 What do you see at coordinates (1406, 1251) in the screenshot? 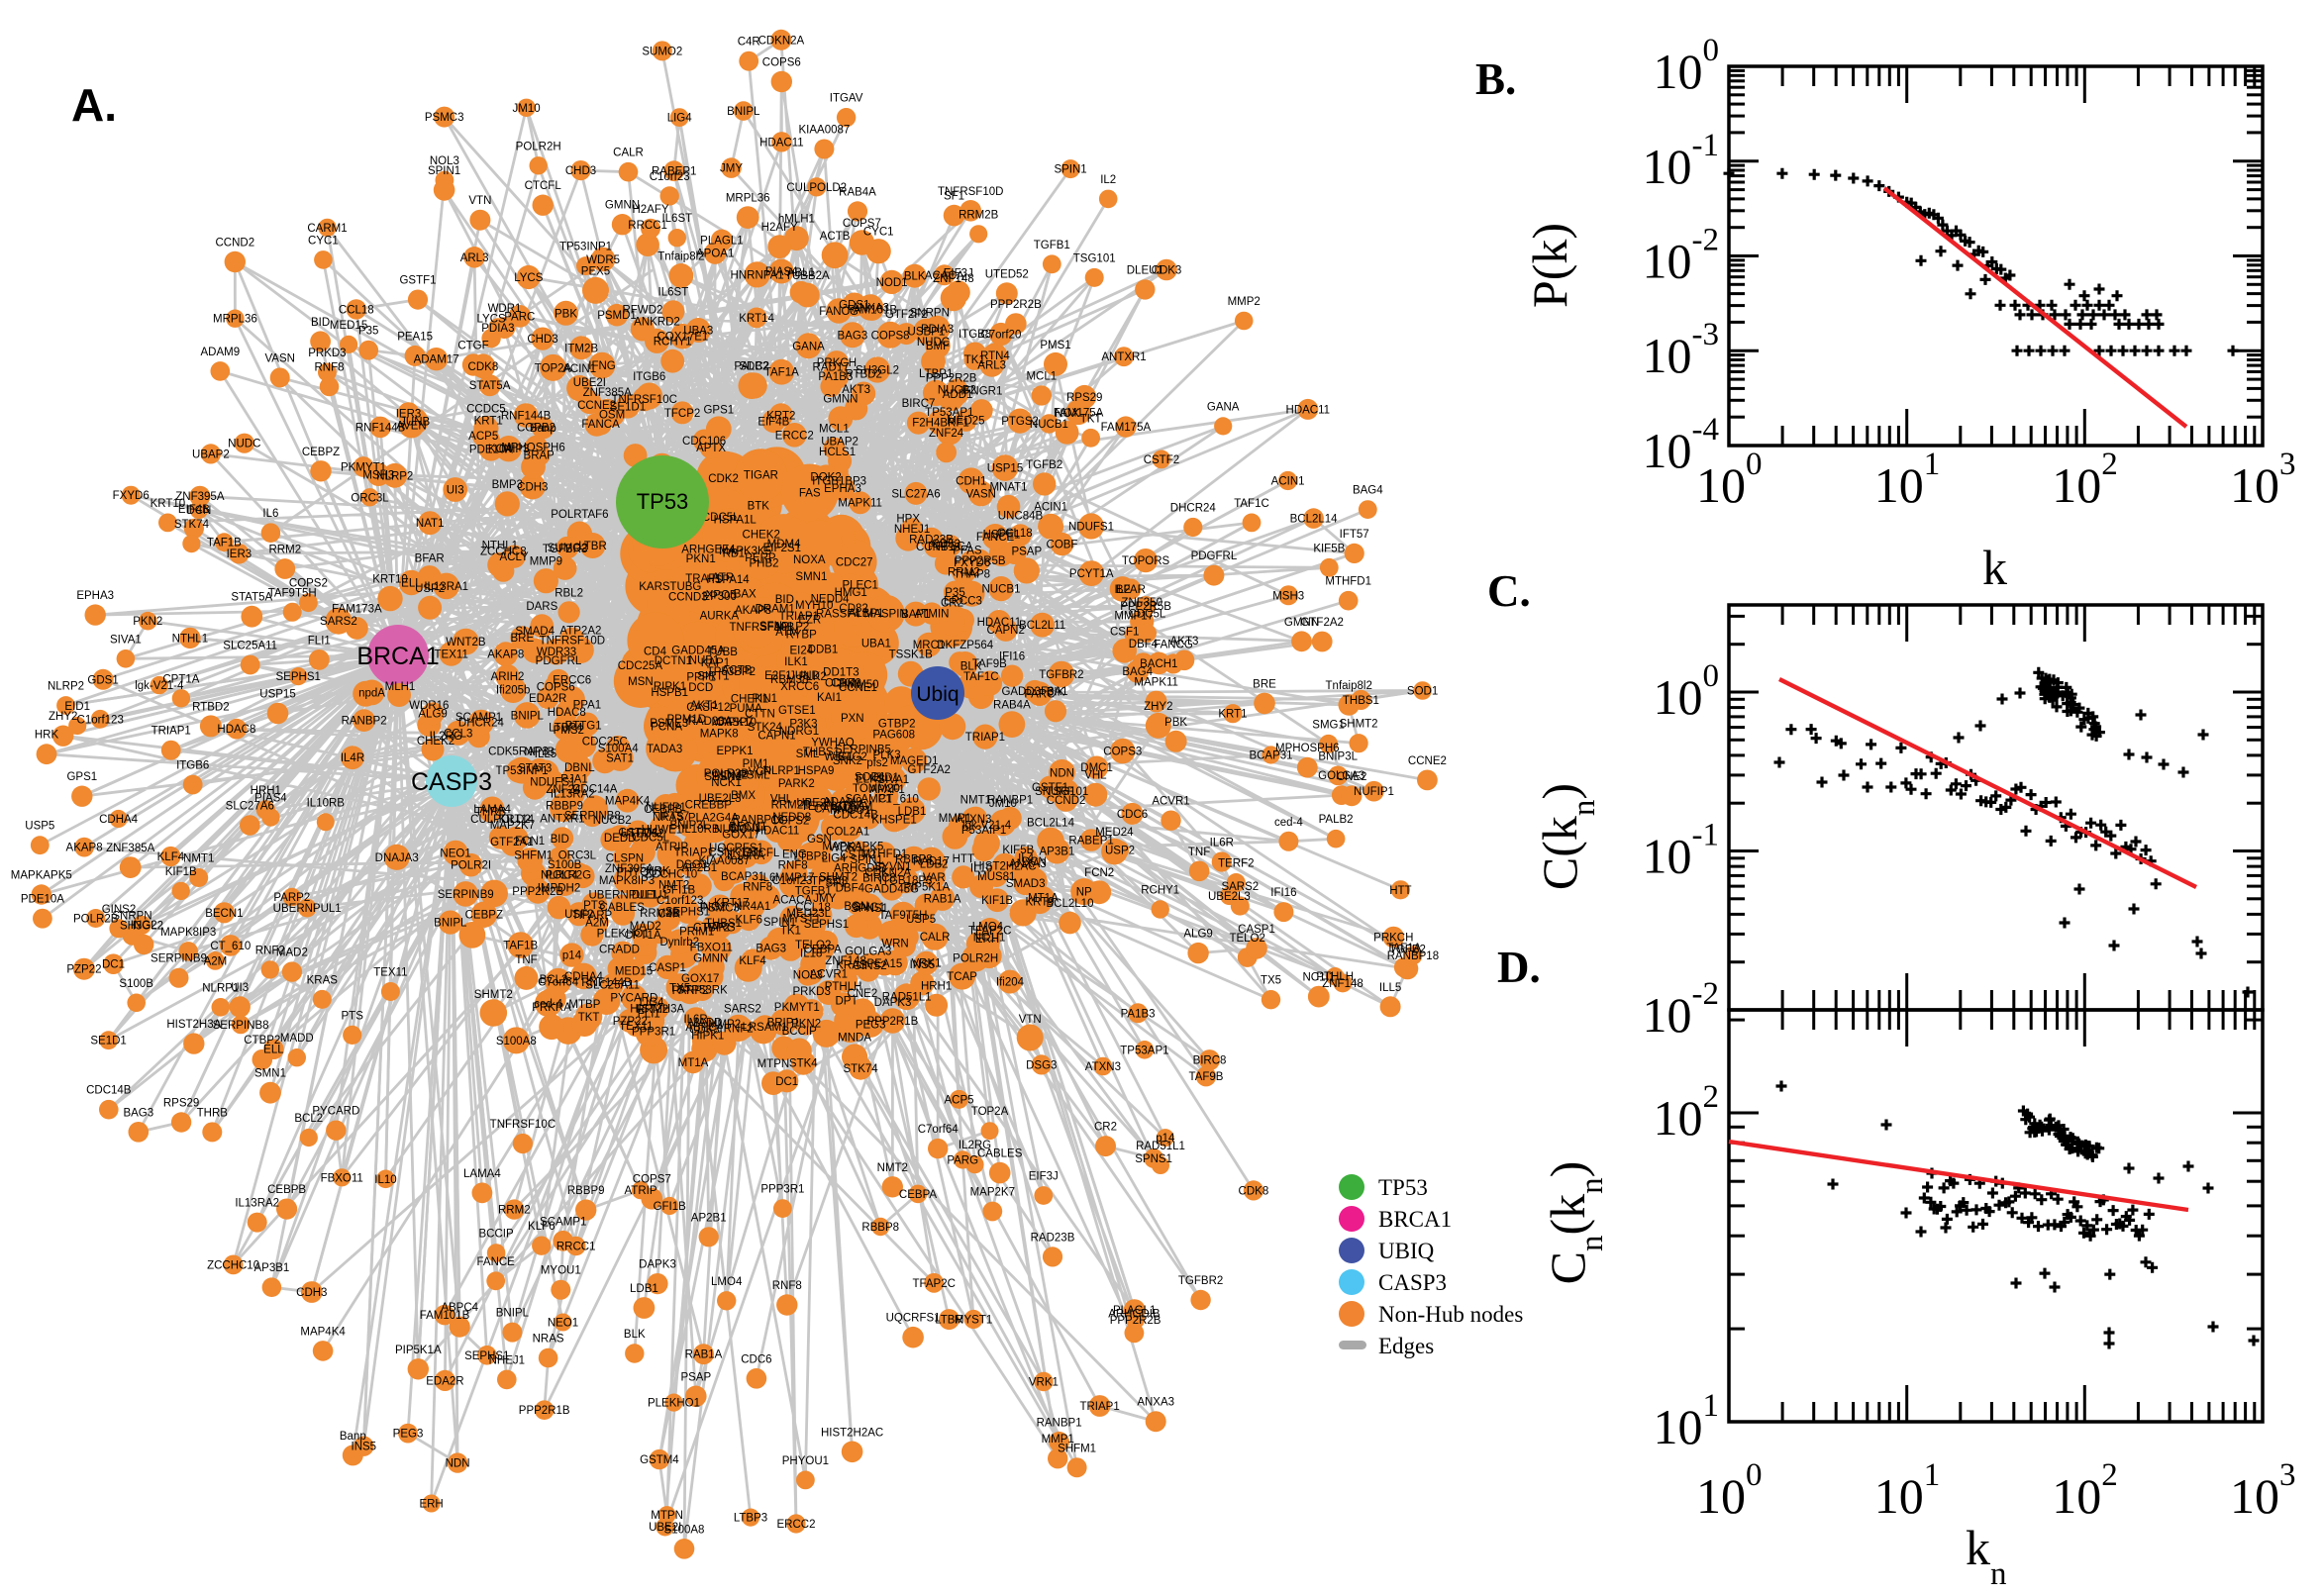
I see `svg-text: UBIQ` at bounding box center [1406, 1251].